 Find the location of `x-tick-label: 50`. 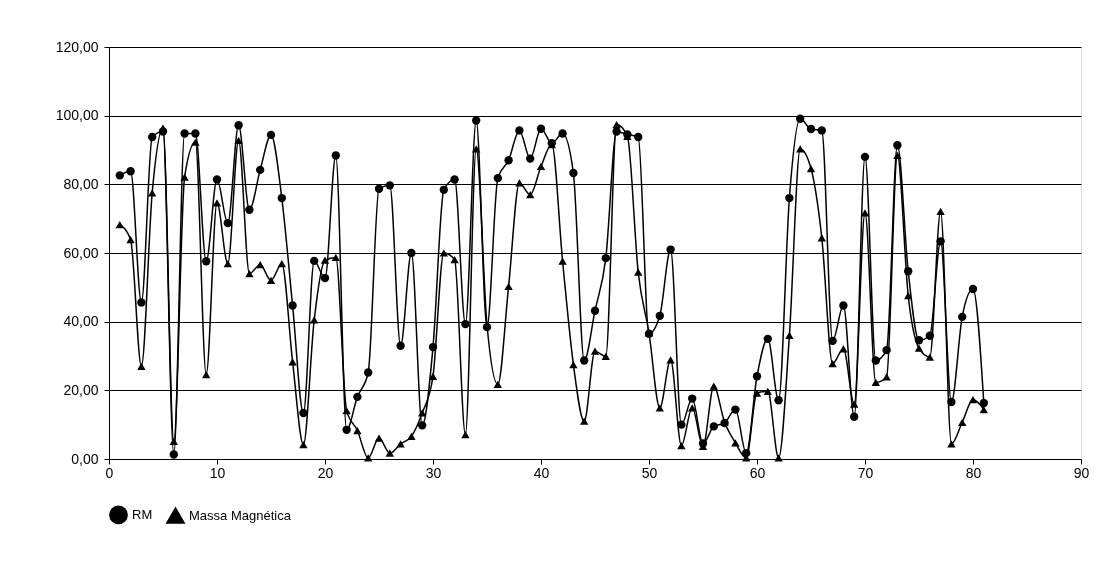

x-tick-label: 50 is located at coordinates (649, 472).